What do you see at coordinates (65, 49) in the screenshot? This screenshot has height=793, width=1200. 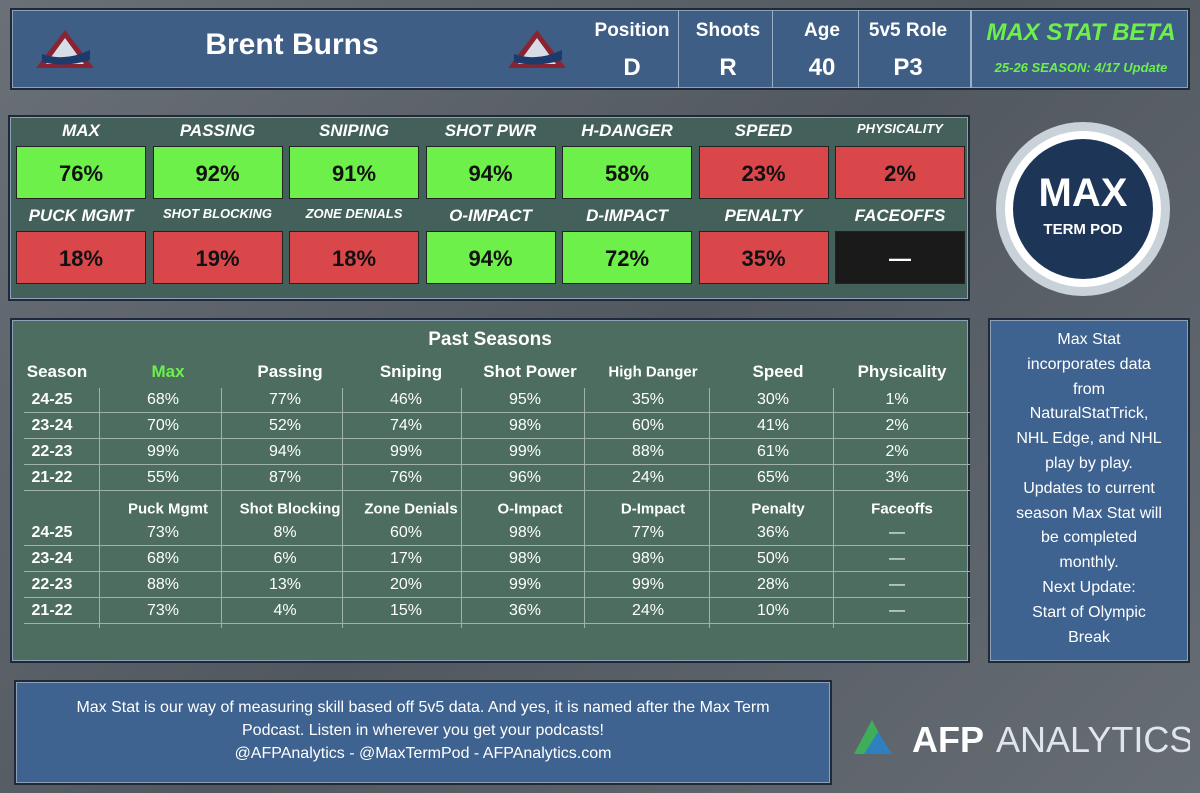 I see `team-logo` at bounding box center [65, 49].